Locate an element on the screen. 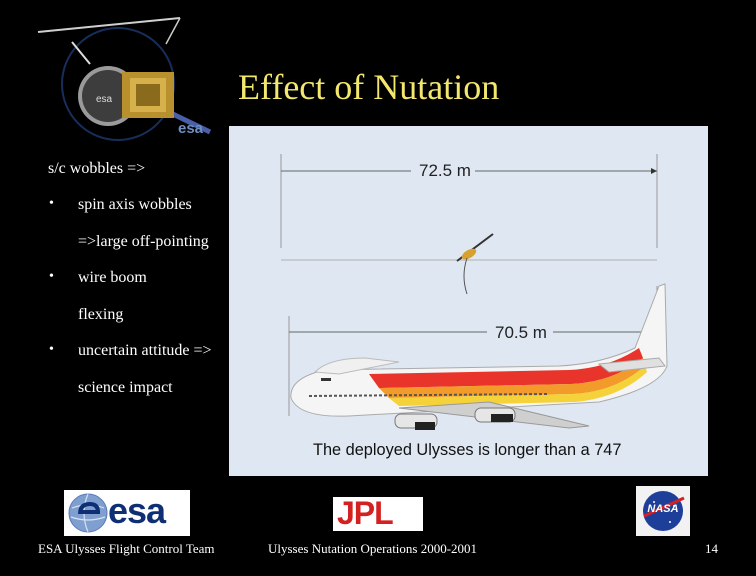  bullet-item: flexing is located at coordinates (101, 314).